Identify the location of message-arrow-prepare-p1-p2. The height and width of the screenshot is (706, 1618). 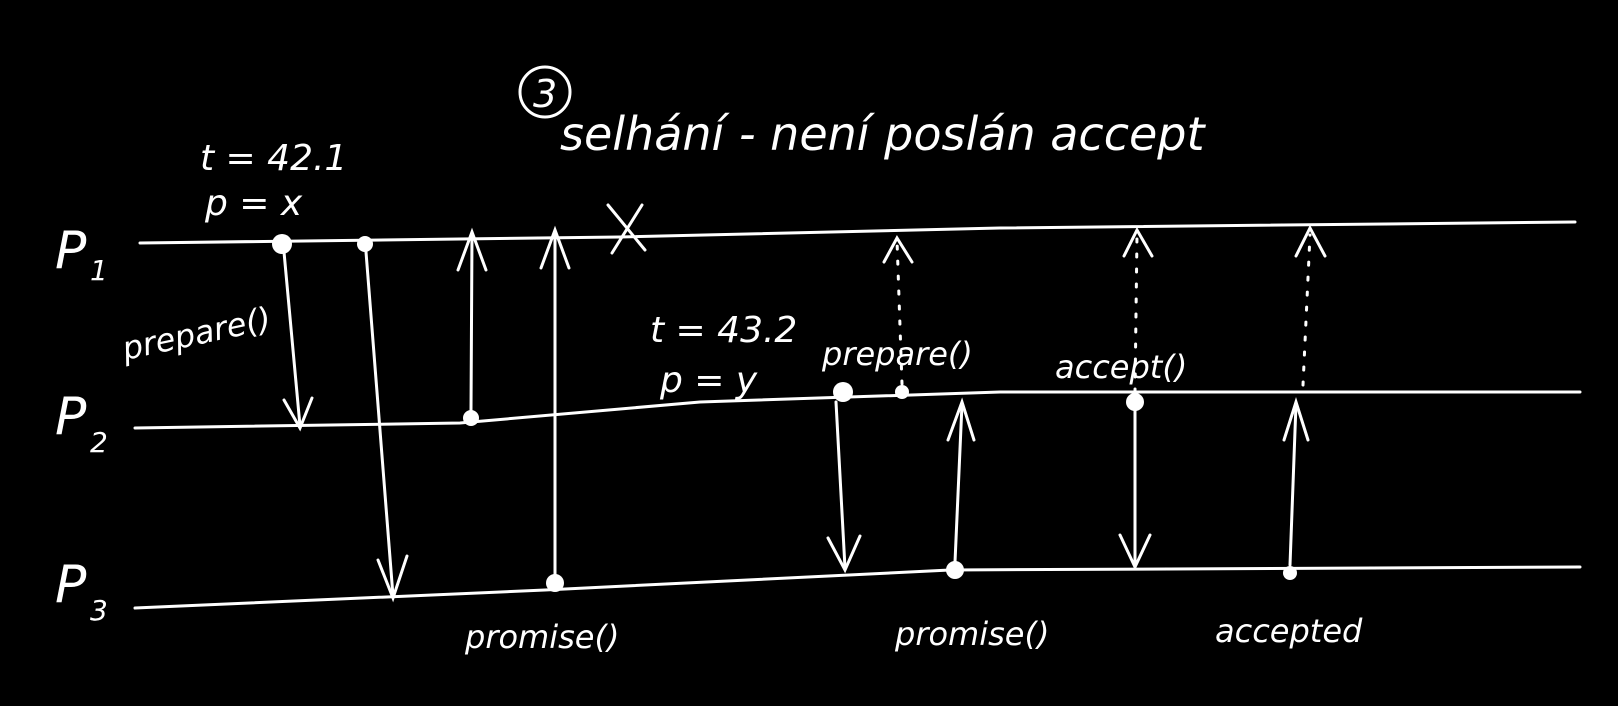
(298, 341).